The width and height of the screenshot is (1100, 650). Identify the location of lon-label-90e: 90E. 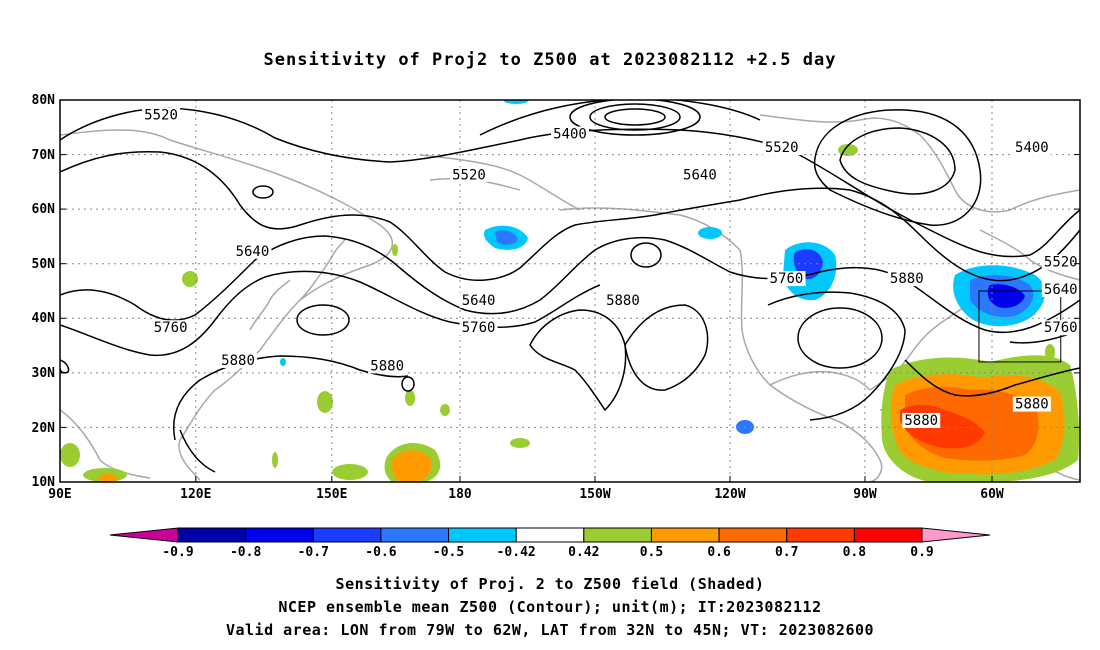
(59, 494).